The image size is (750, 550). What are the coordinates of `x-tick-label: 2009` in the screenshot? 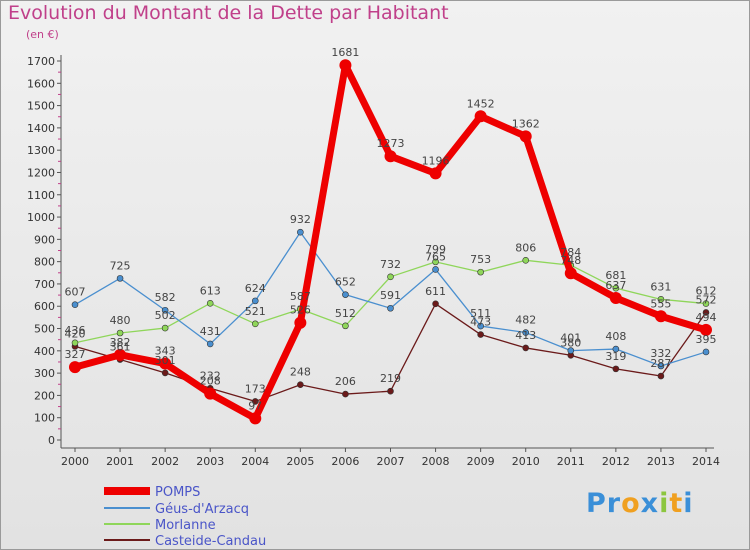 It's located at (481, 461).